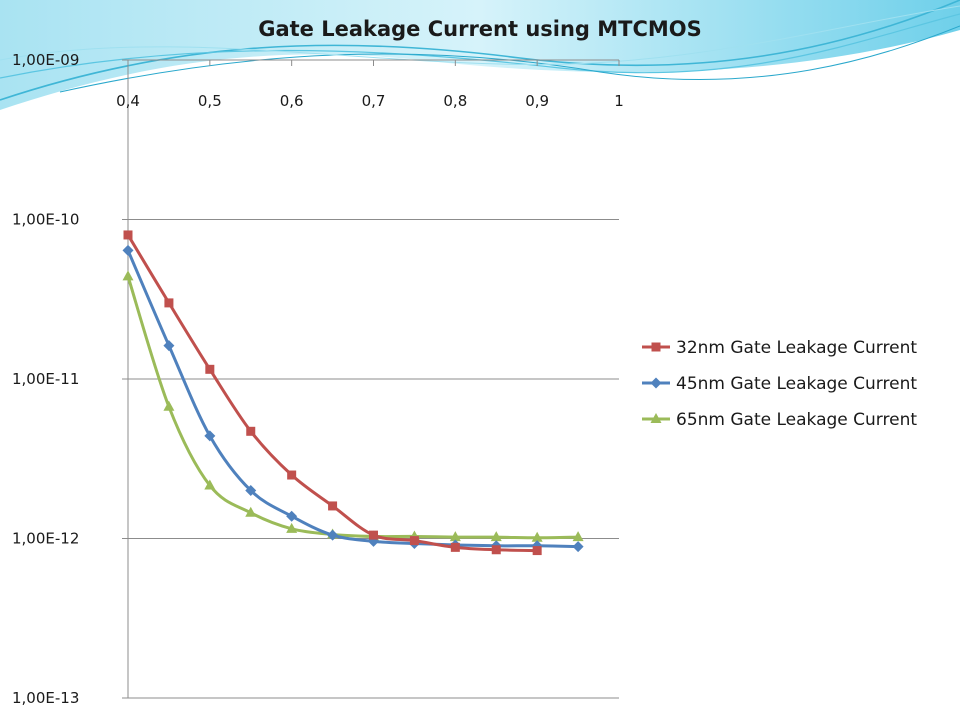  Describe the element at coordinates (45, 220) in the screenshot. I see `y-tick-label: 1,00E-10` at that location.